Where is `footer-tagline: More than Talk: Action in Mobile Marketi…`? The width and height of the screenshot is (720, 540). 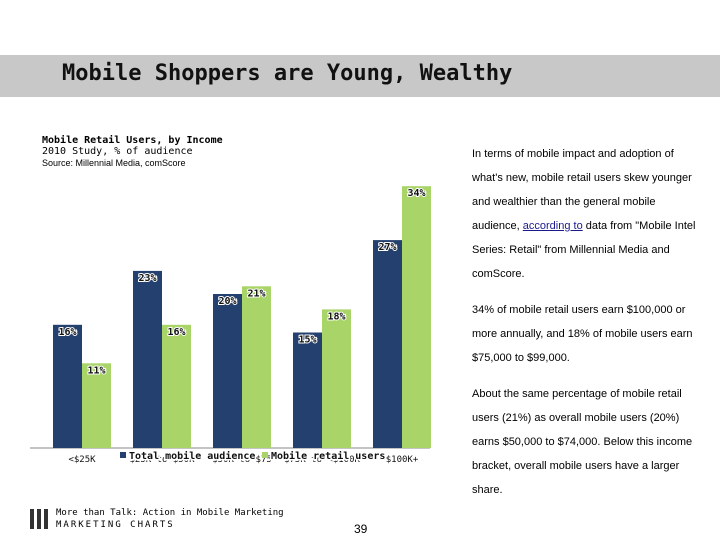 footer-tagline: More than Talk: Action in Mobile Marketi… is located at coordinates (170, 513).